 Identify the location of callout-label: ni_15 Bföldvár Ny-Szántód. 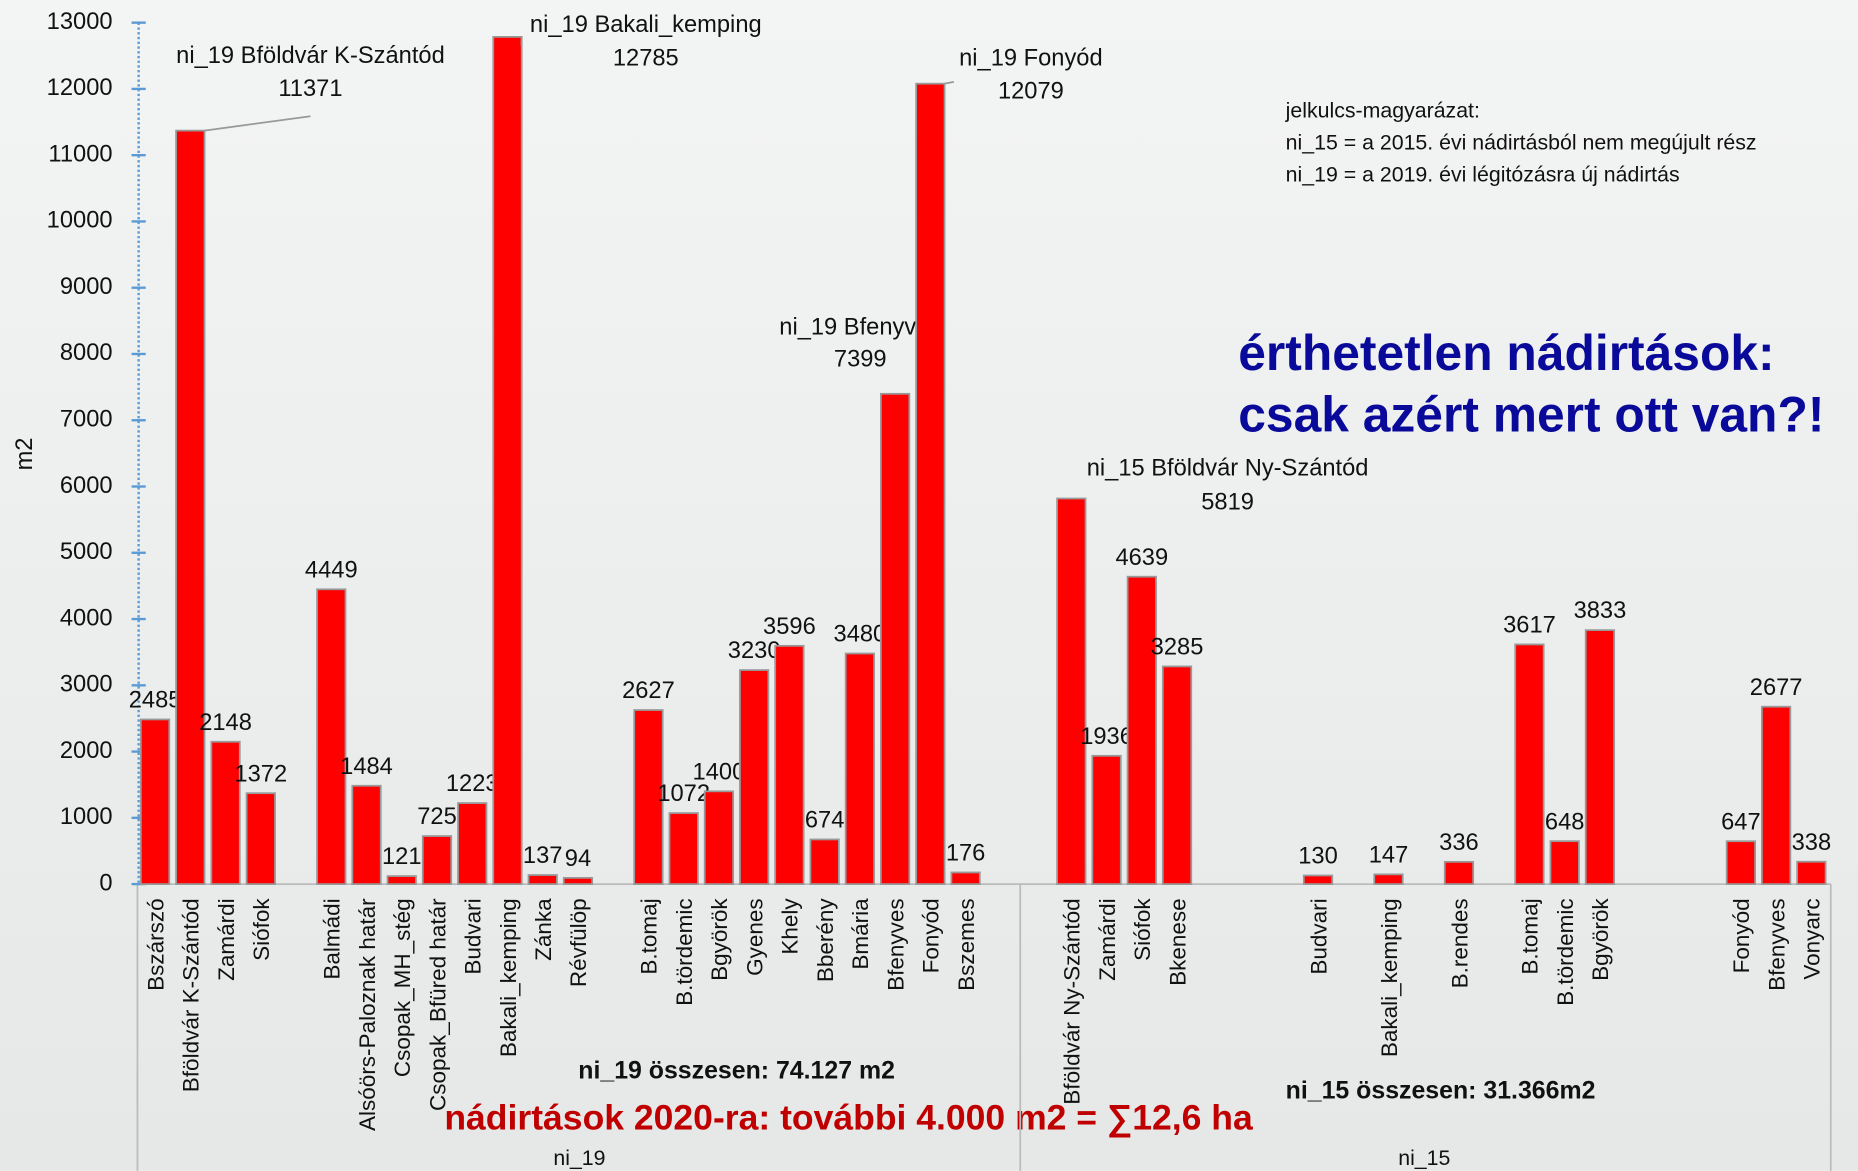
(1228, 468).